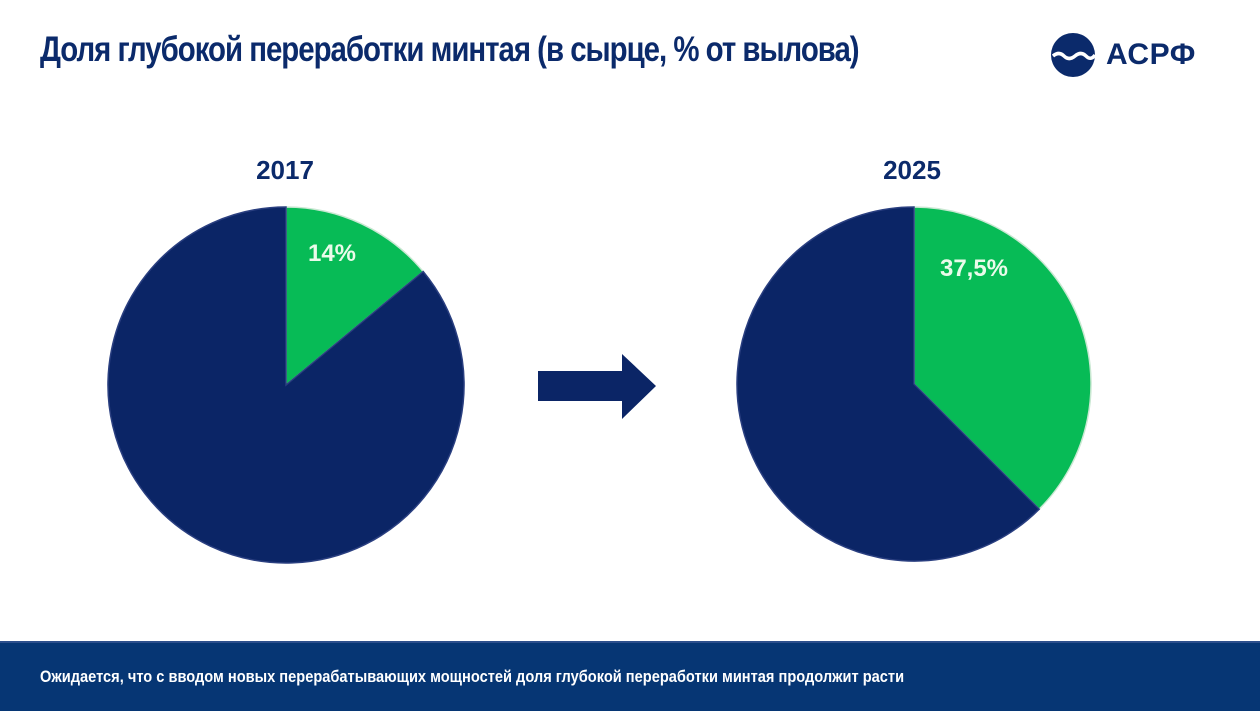 Image resolution: width=1260 pixels, height=711 pixels. What do you see at coordinates (912, 170) in the screenshot?
I see `chart-2025-title: 2025` at bounding box center [912, 170].